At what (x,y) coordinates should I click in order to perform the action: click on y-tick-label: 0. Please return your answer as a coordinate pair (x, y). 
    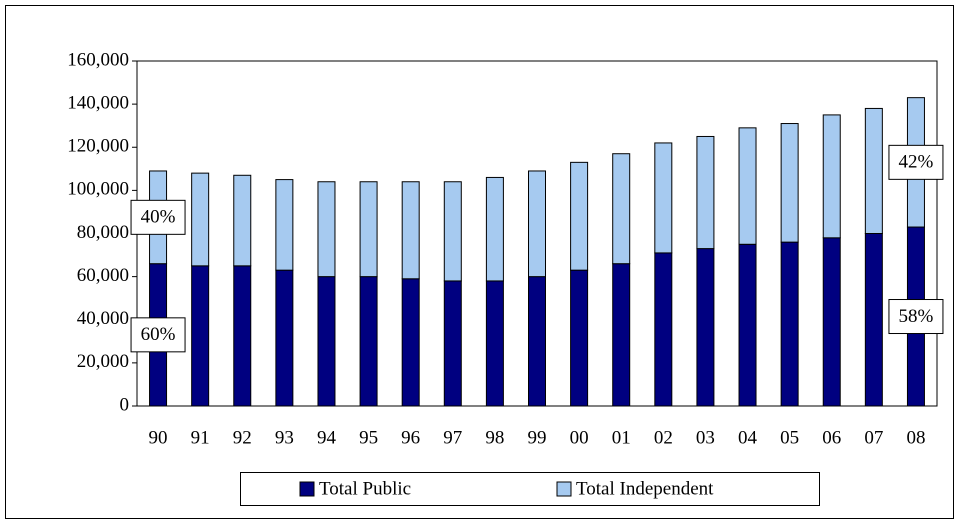
    Looking at the image, I should click on (125, 404).